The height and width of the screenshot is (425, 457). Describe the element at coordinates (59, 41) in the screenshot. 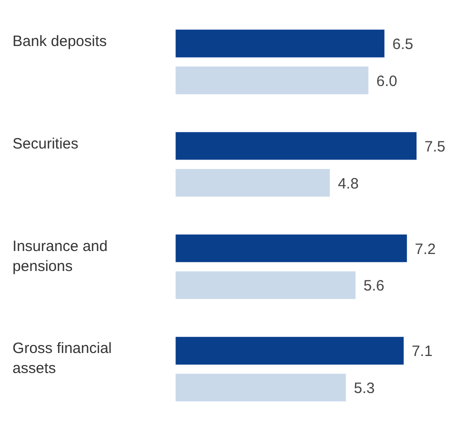

I see `y-tick-label: Bank deposits` at that location.